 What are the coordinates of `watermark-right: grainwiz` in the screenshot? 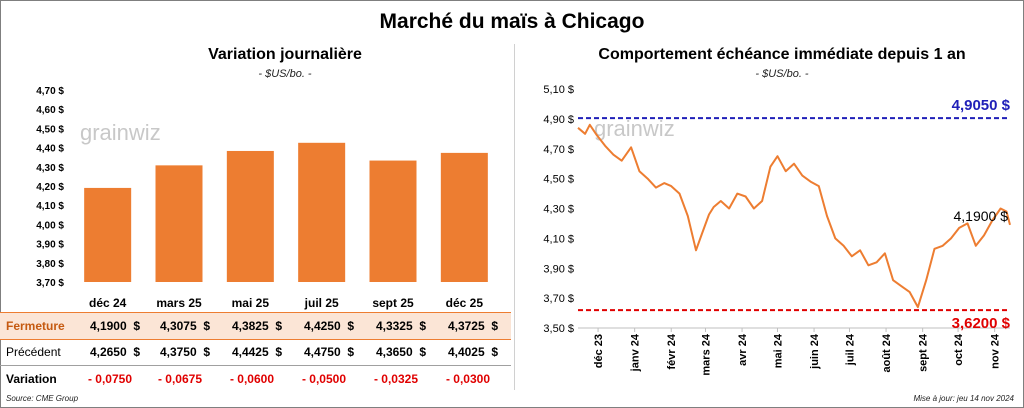 It's located at (634, 128).